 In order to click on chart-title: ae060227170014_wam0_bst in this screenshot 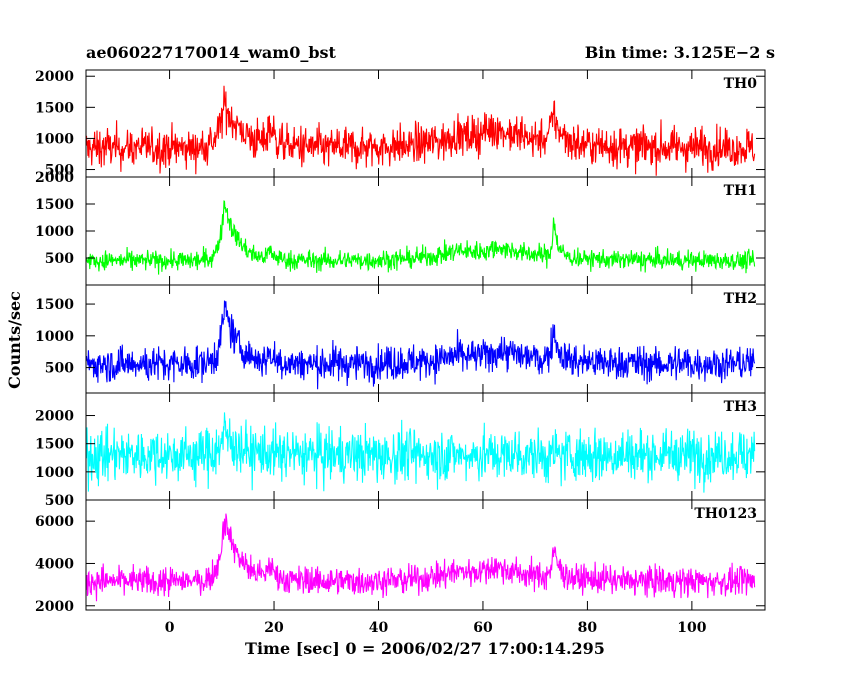, I will do `click(211, 52)`.